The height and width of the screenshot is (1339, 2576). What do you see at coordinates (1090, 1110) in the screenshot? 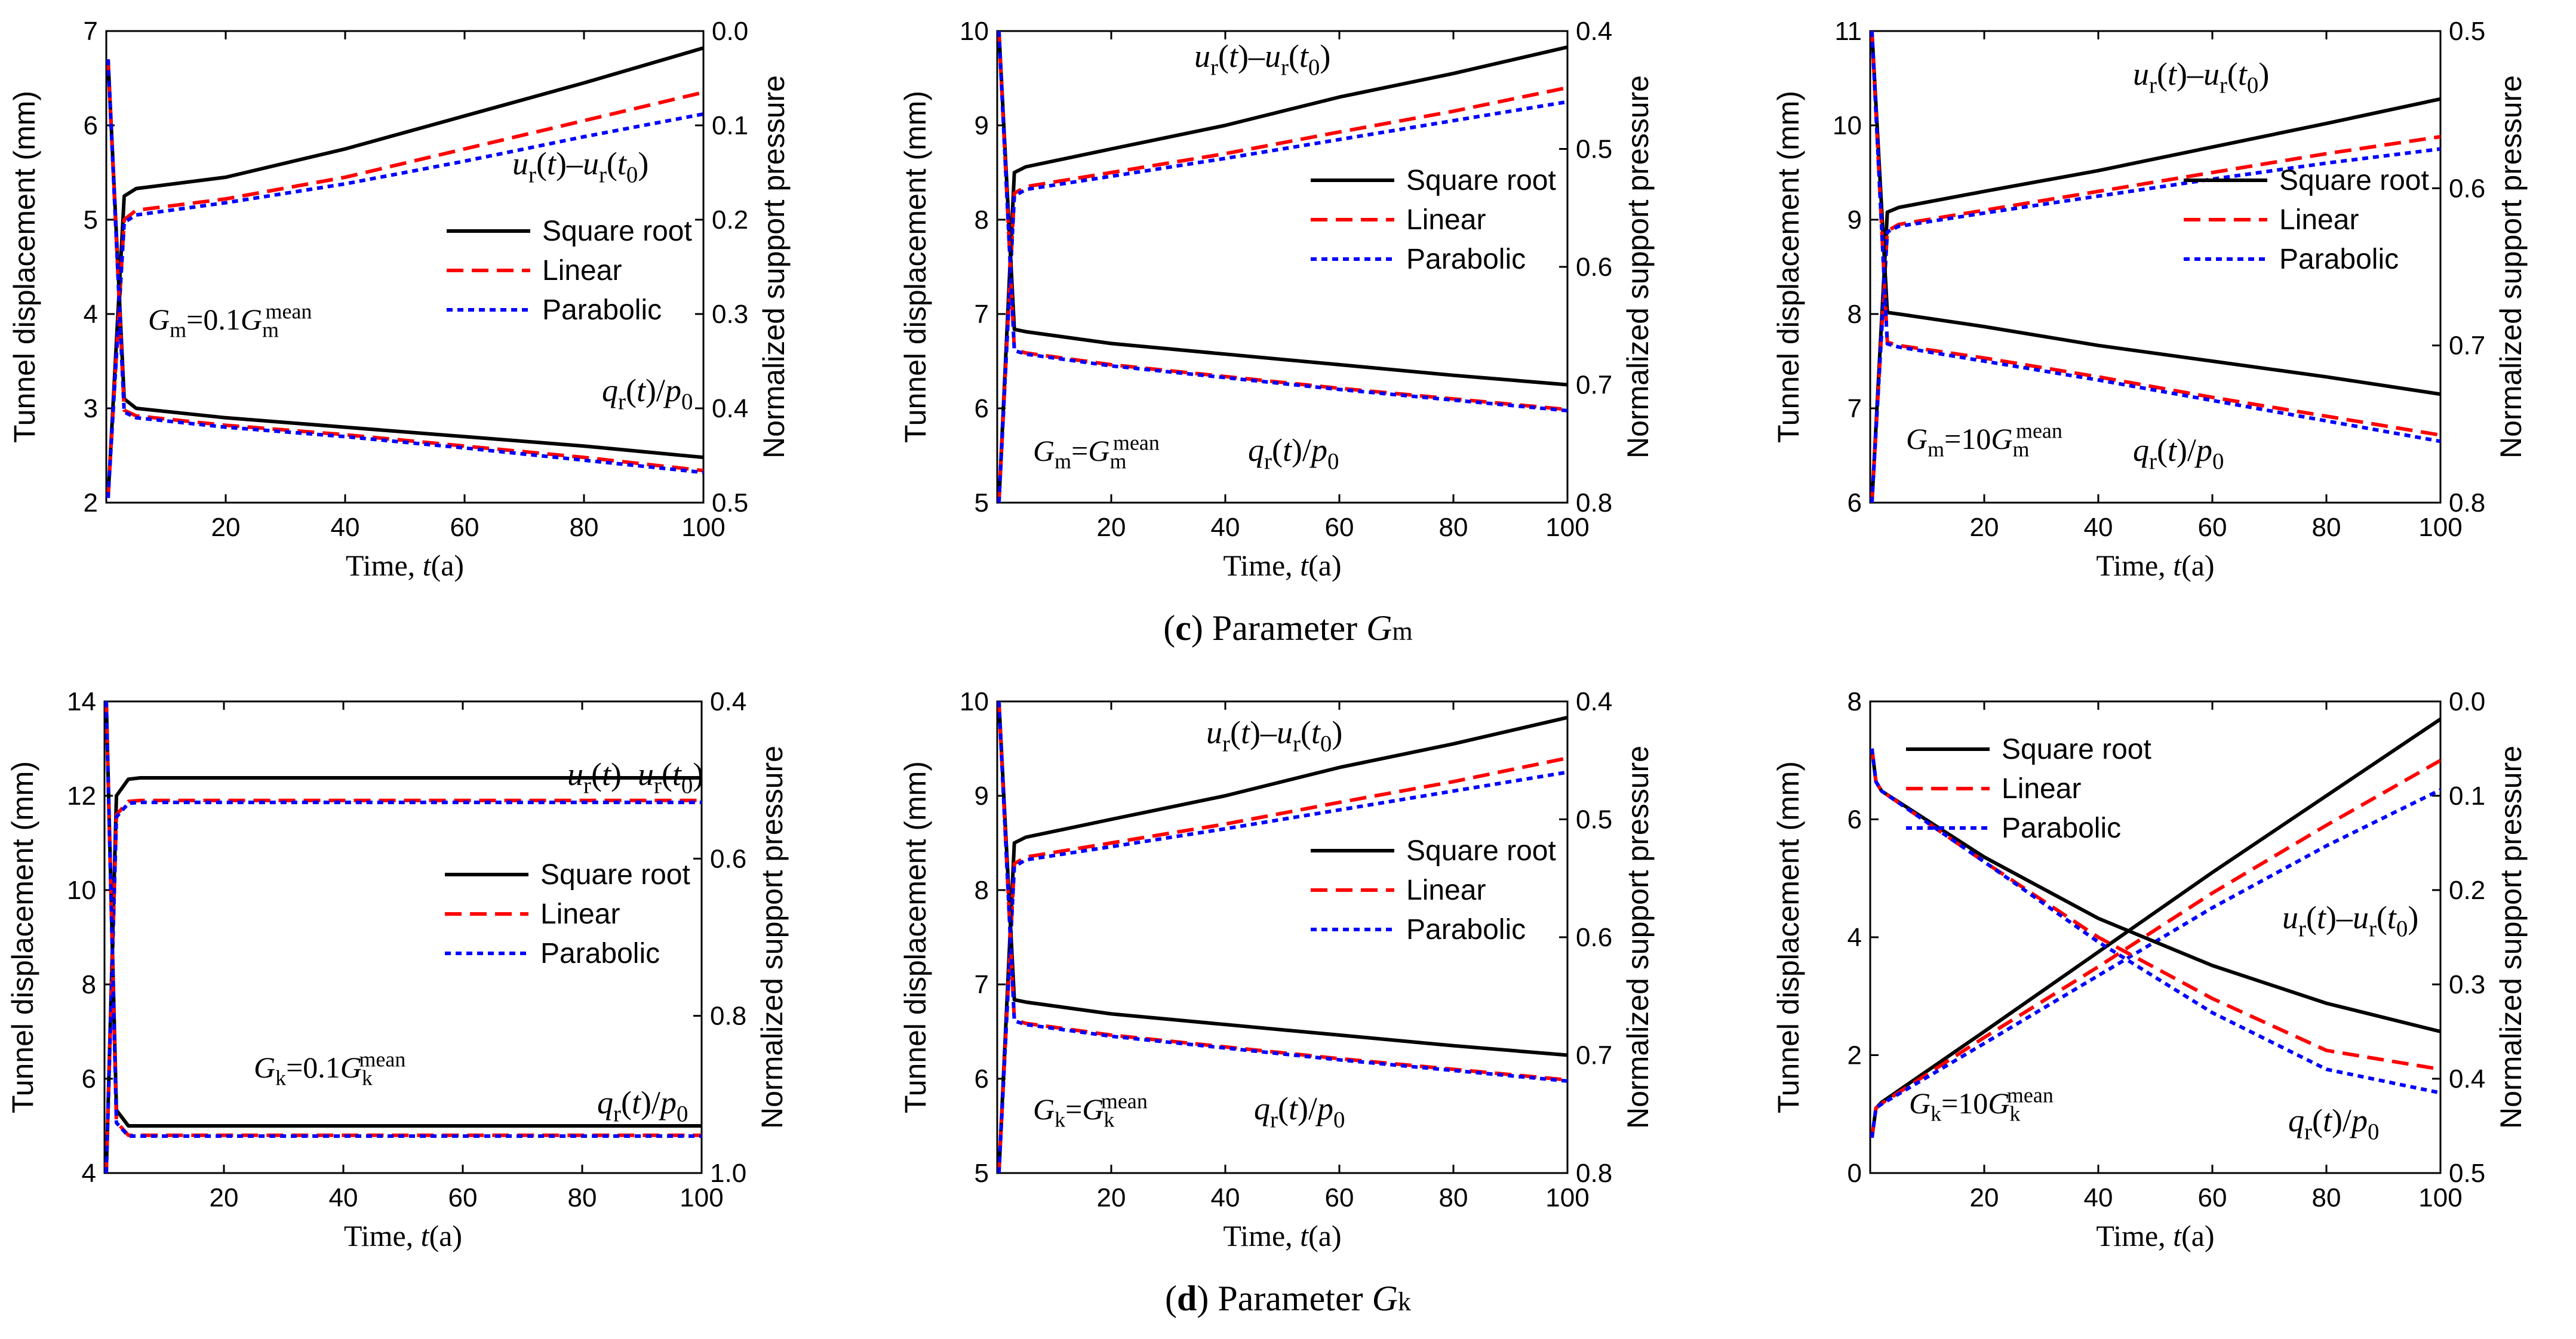
I see `annotation-parameter: Gk=Gkmean` at bounding box center [1090, 1110].